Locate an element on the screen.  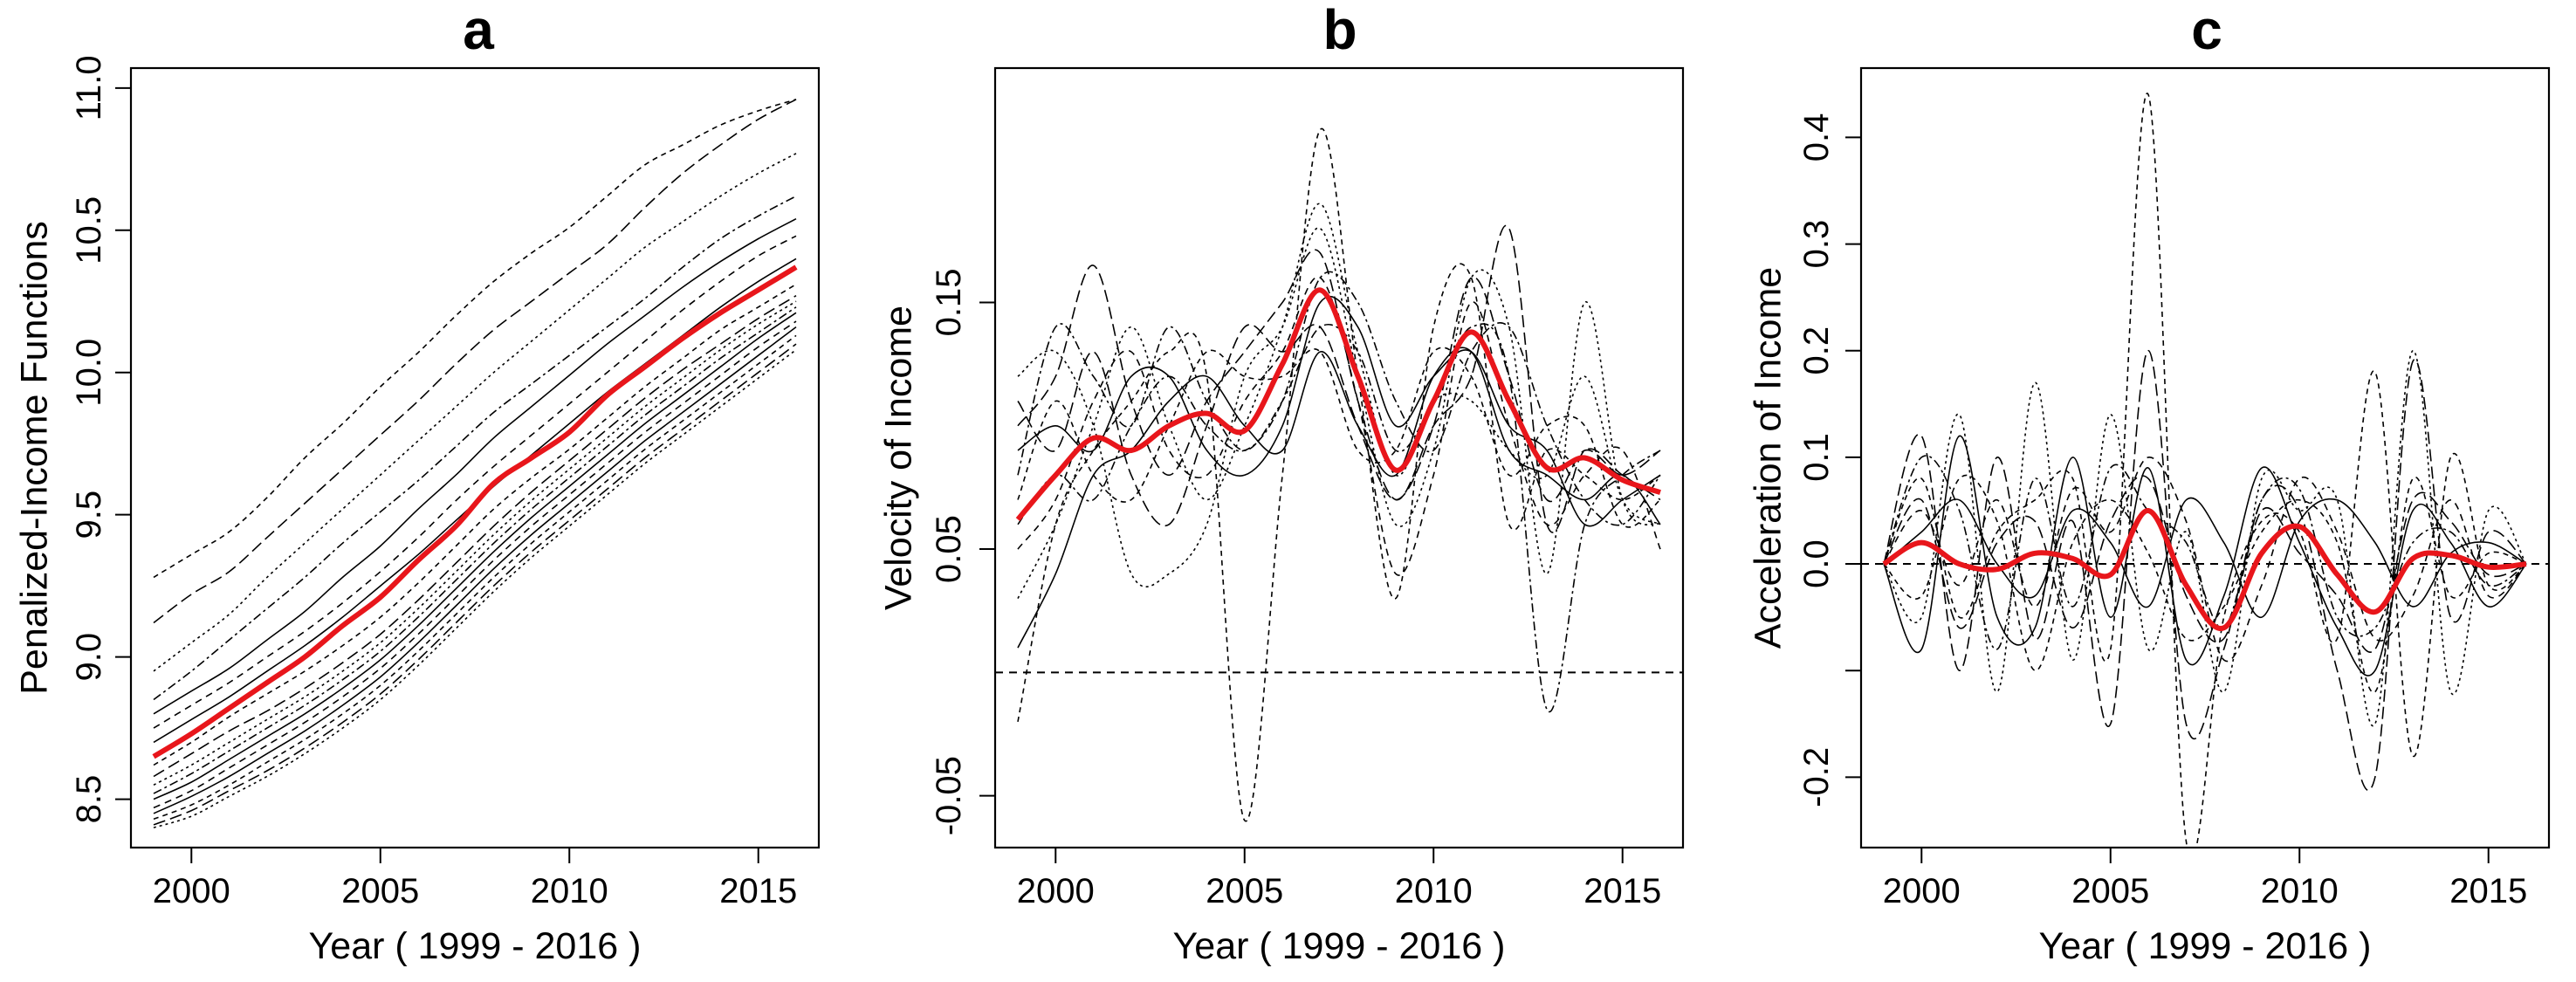
y-tick-label: 10.5 is located at coordinates (89, 230).